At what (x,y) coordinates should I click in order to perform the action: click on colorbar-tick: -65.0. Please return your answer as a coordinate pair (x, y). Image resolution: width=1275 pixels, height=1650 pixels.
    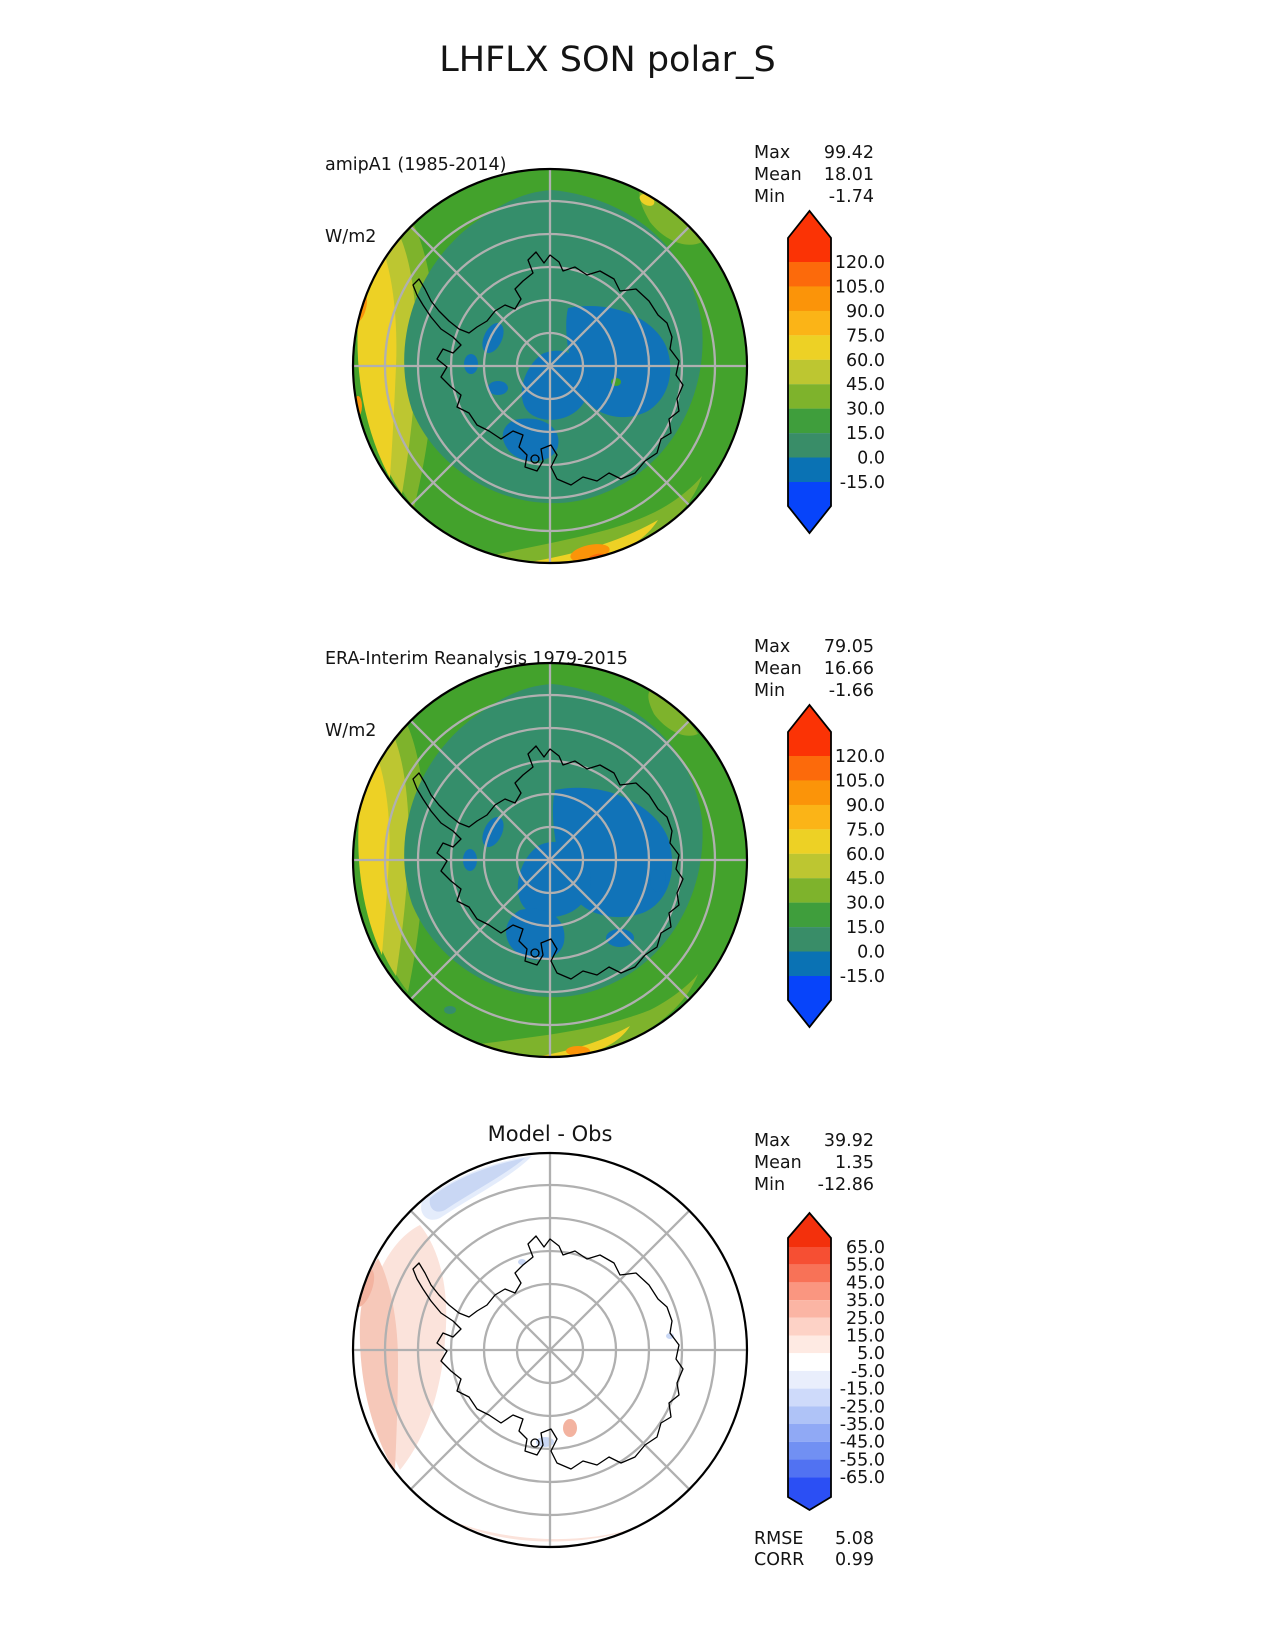
    Looking at the image, I should click on (862, 1478).